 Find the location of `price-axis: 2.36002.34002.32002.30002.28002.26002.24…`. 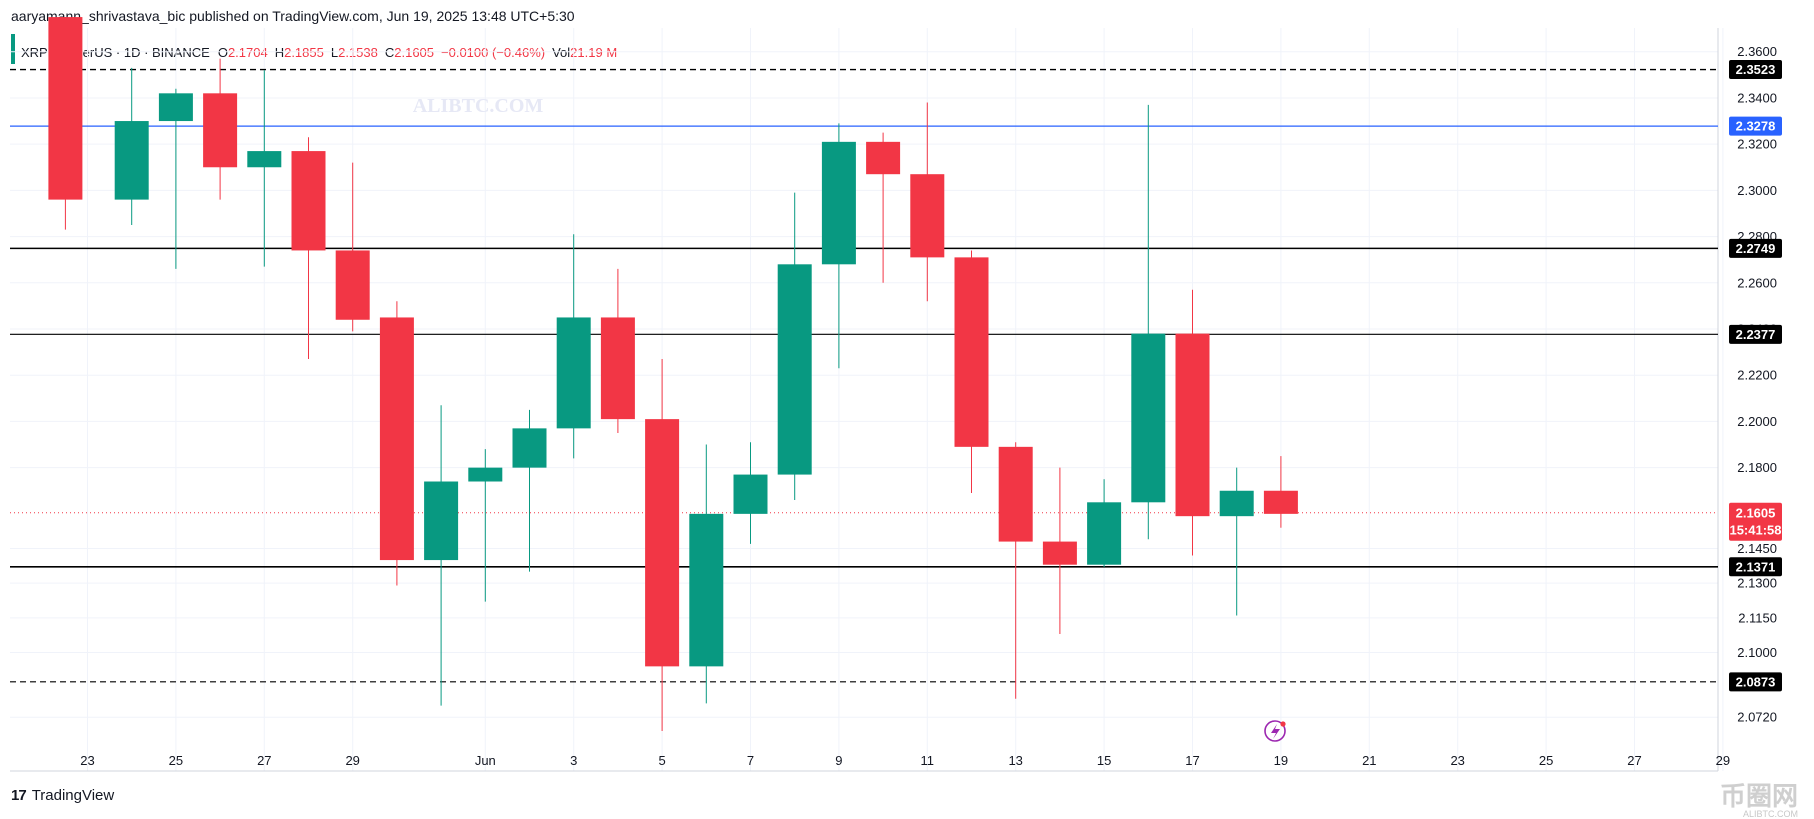

price-axis: 2.36002.34002.32002.30002.28002.26002.24… is located at coordinates (1757, 384).